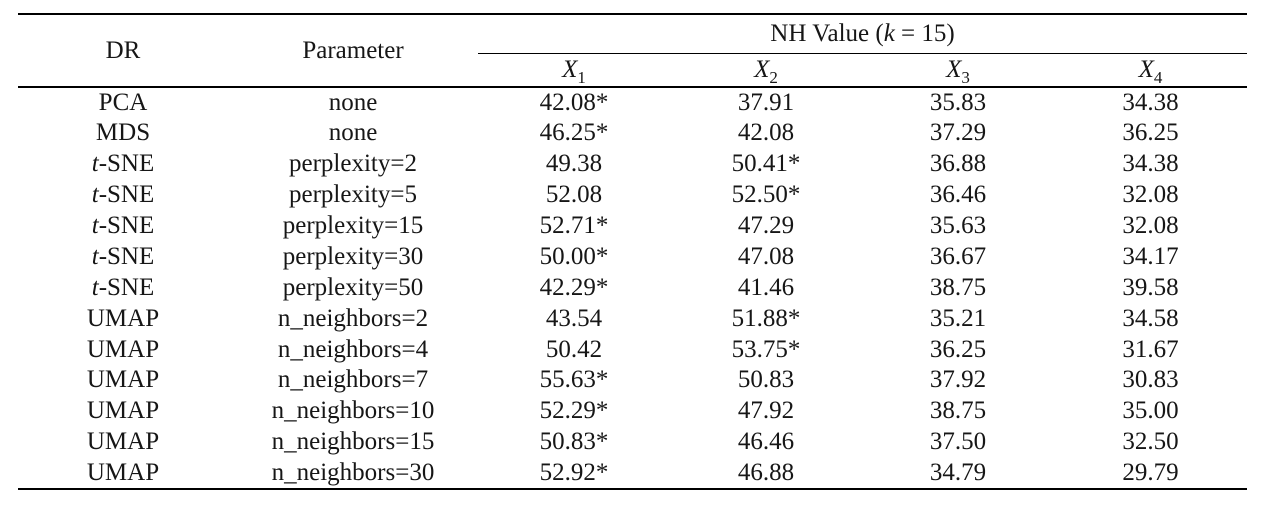 This screenshot has width=1267, height=515. What do you see at coordinates (766, 102) in the screenshot?
I see `cell-x2: 37.91` at bounding box center [766, 102].